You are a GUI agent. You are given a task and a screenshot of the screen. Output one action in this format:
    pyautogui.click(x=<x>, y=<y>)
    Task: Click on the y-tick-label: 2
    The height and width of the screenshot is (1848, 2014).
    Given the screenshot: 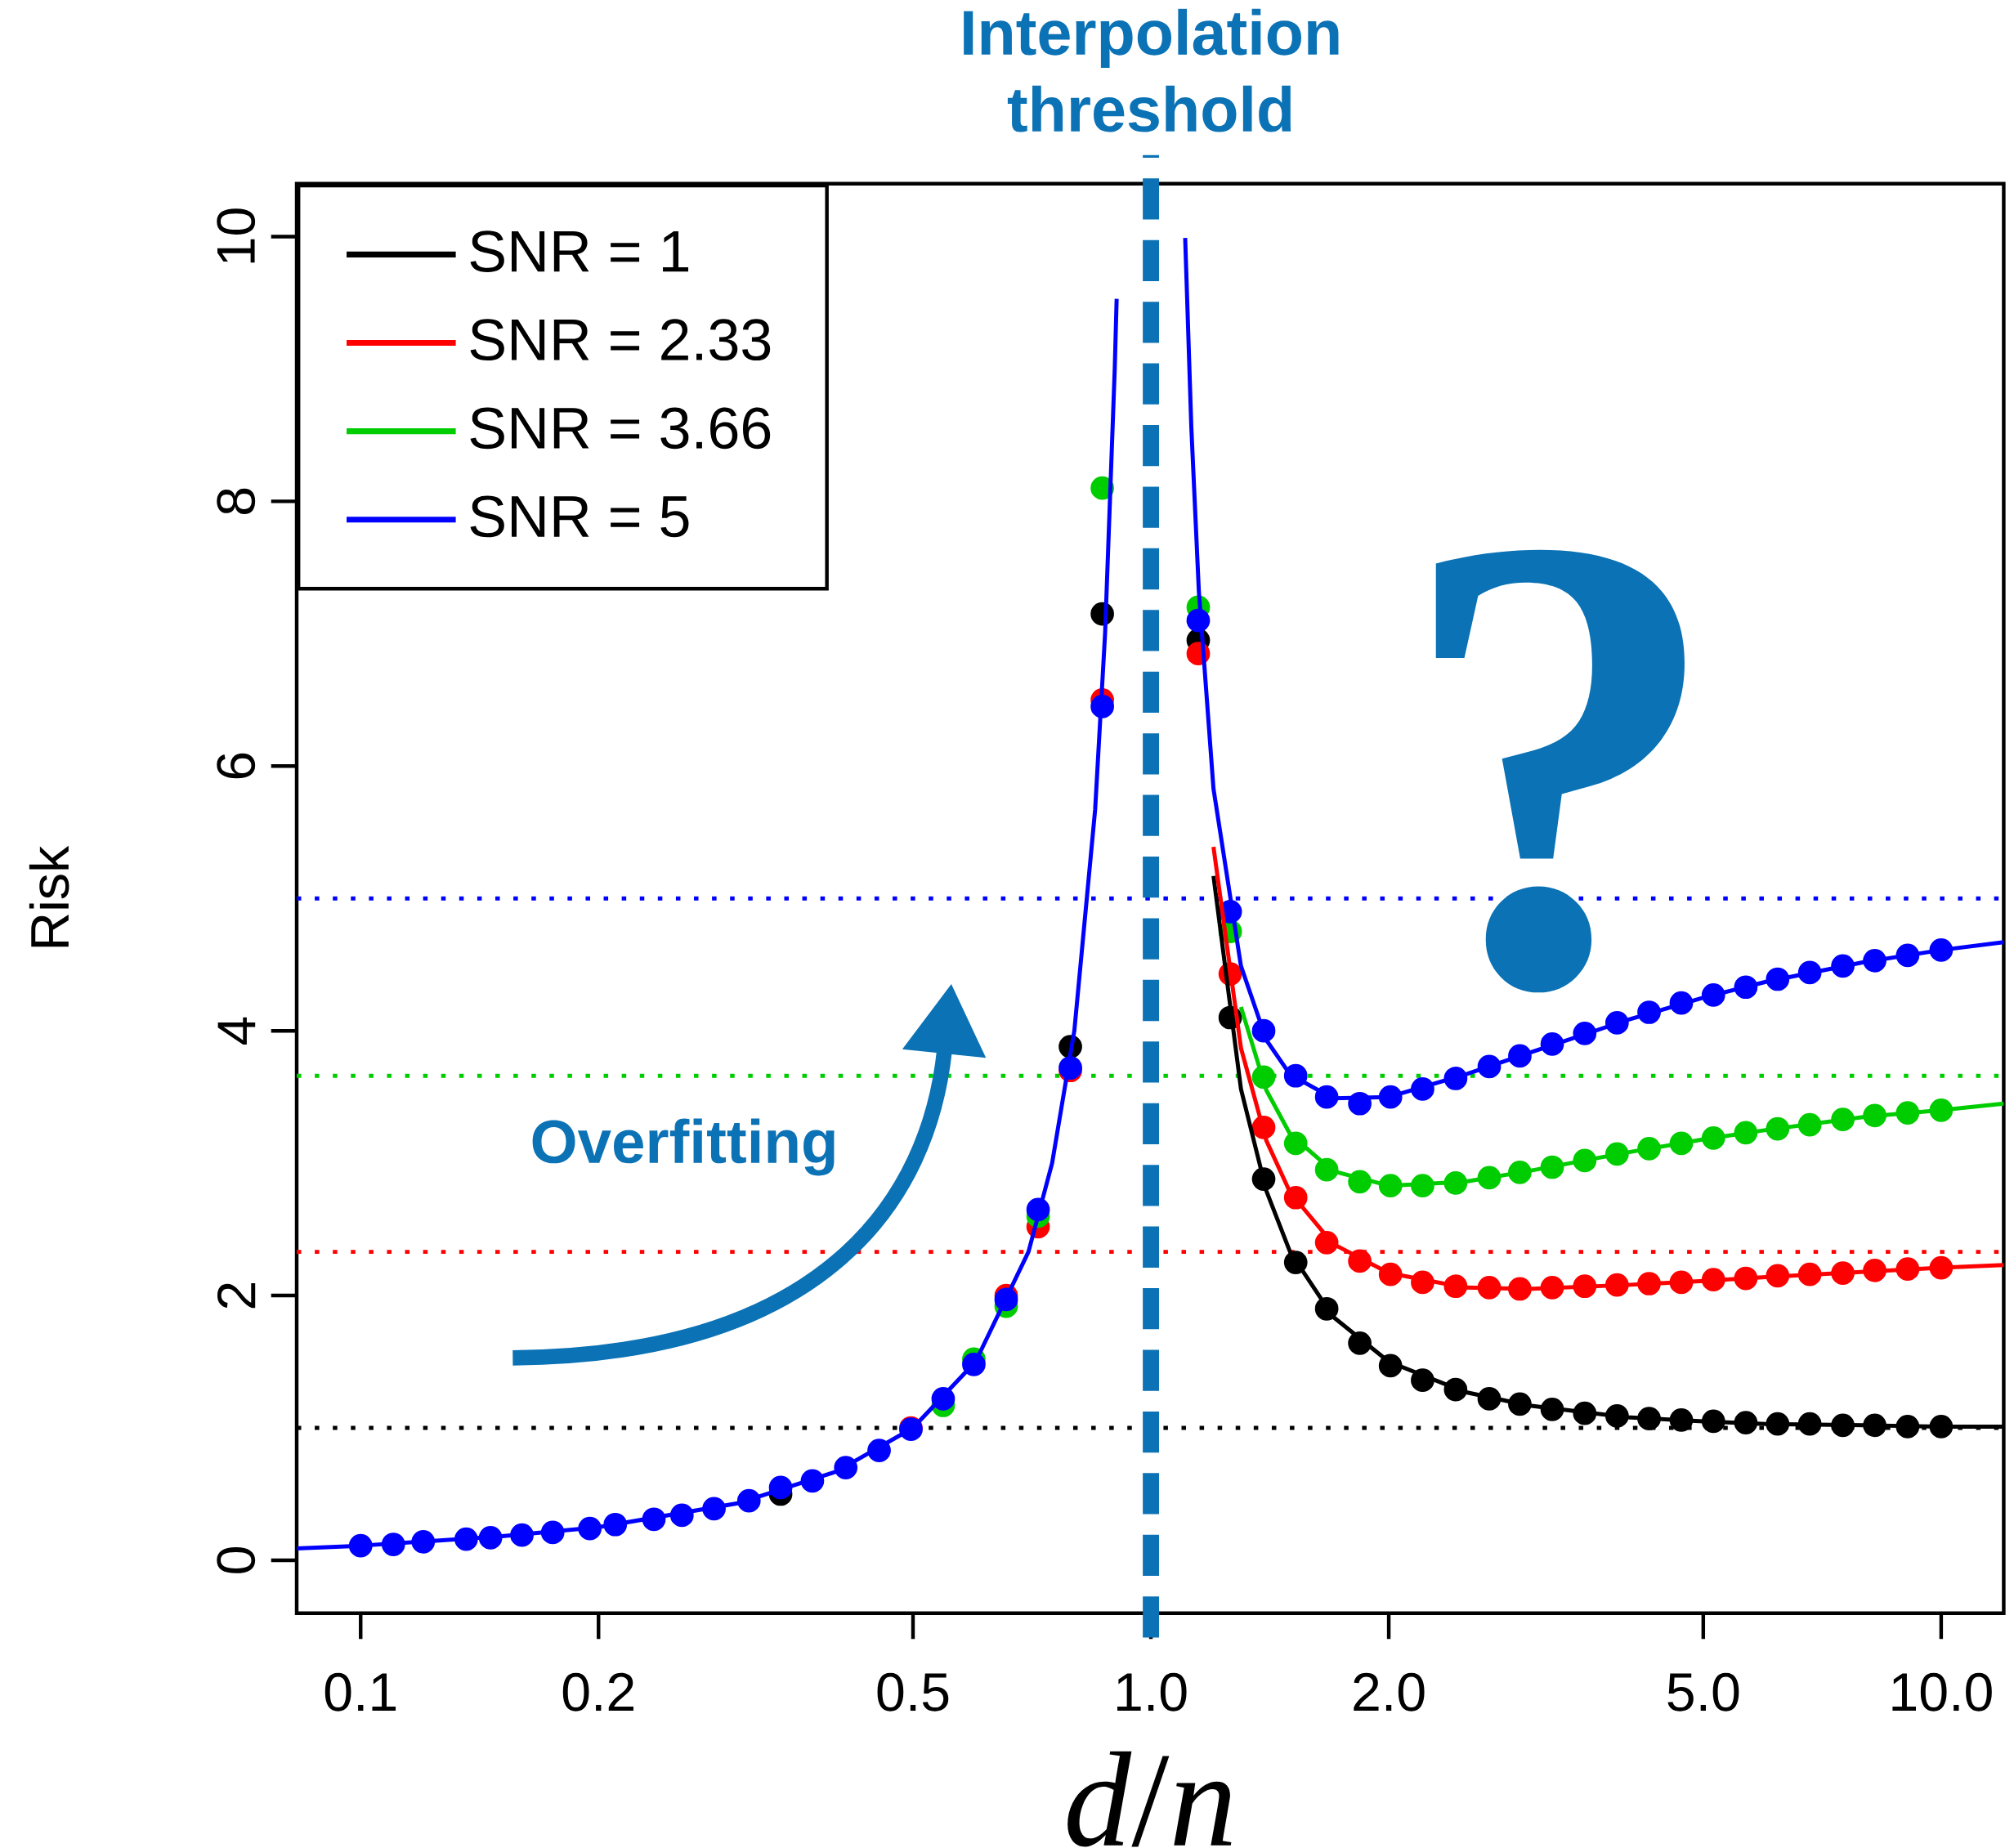 What is the action you would take?
    pyautogui.click(x=236, y=1295)
    